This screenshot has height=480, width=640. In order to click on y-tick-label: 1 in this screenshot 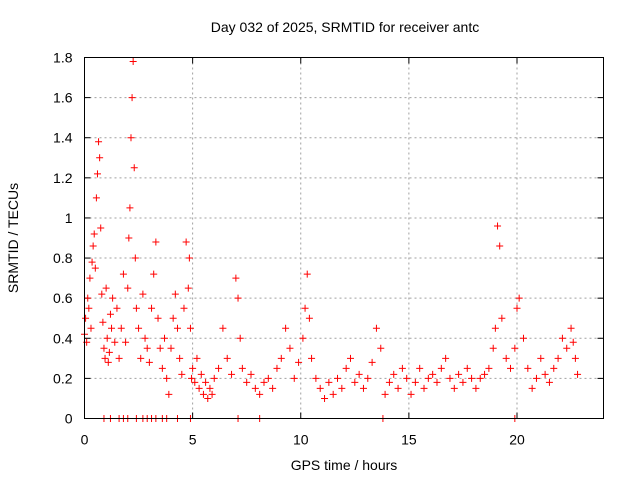, I will do `click(69, 218)`.